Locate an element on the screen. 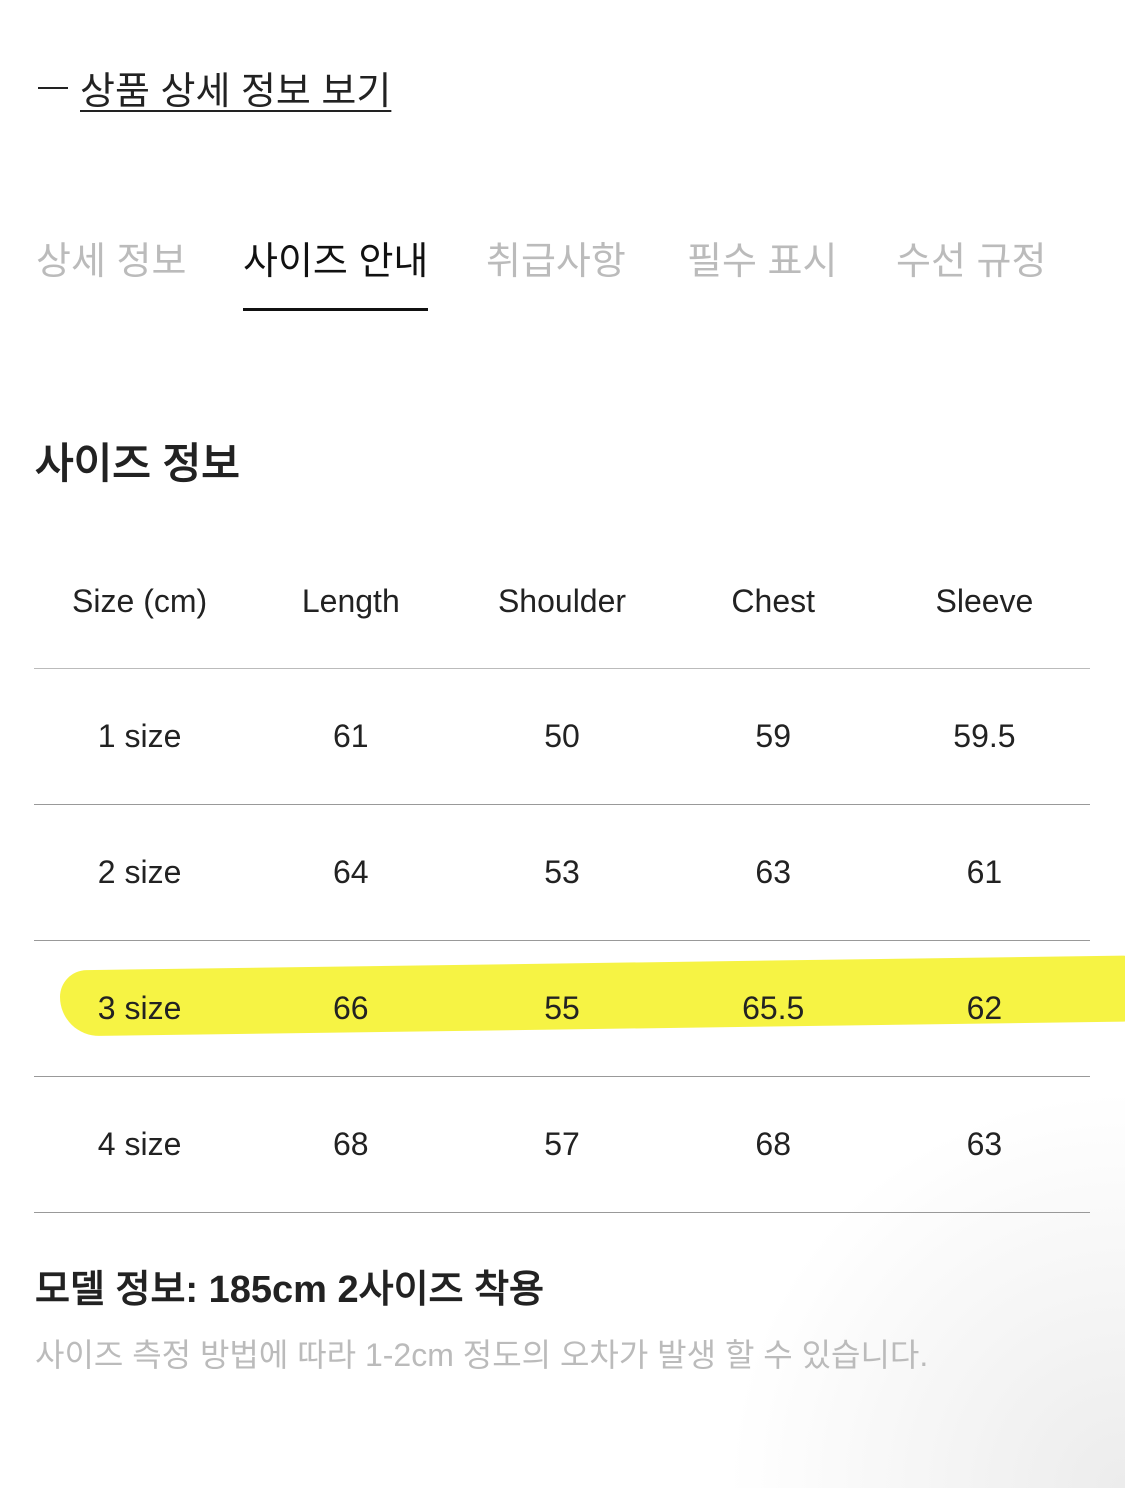 This screenshot has height=1488, width=1125. model-info: 모델 정보: 185cm 2사이즈 착용 is located at coordinates (289, 1290).